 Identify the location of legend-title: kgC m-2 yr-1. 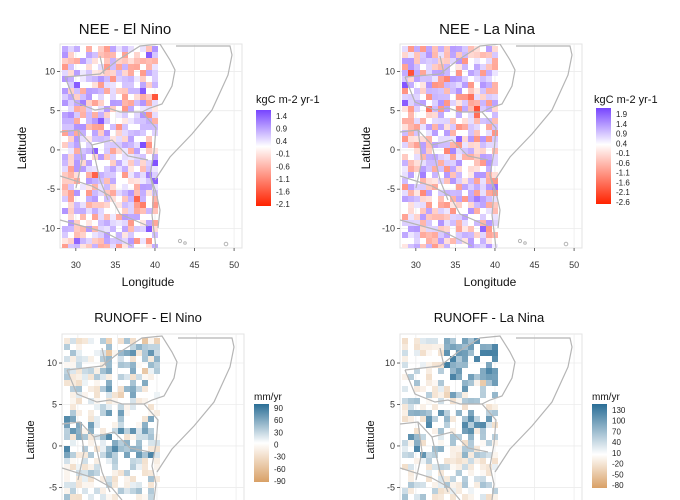
(288, 100).